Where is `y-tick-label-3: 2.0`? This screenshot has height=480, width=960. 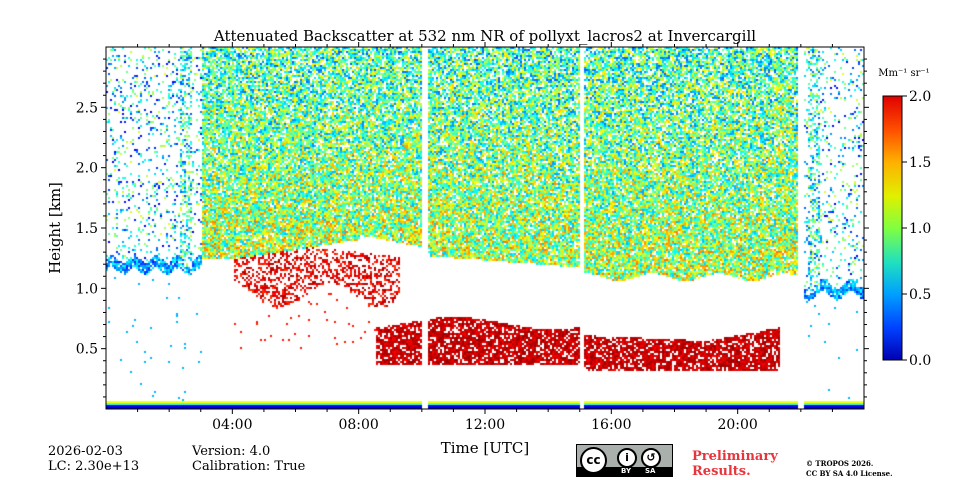 y-tick-label-3: 2.0 is located at coordinates (87, 169).